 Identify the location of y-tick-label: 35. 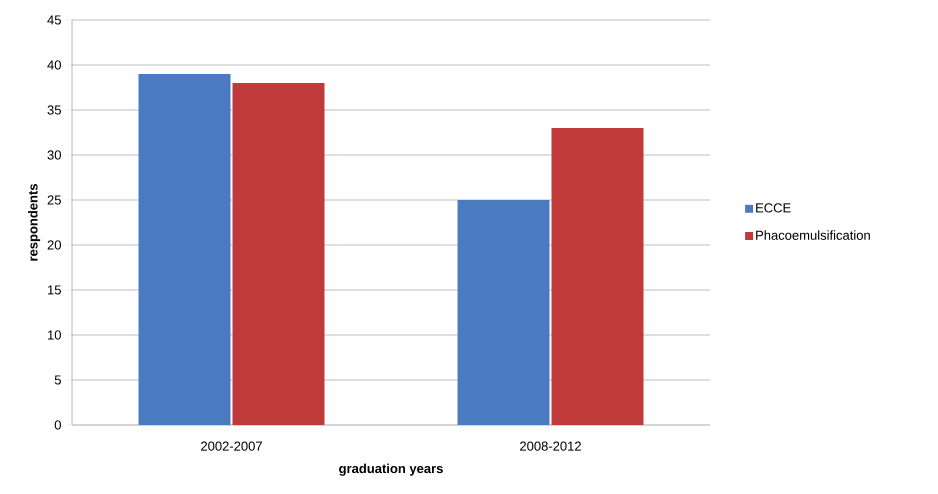
(54, 110).